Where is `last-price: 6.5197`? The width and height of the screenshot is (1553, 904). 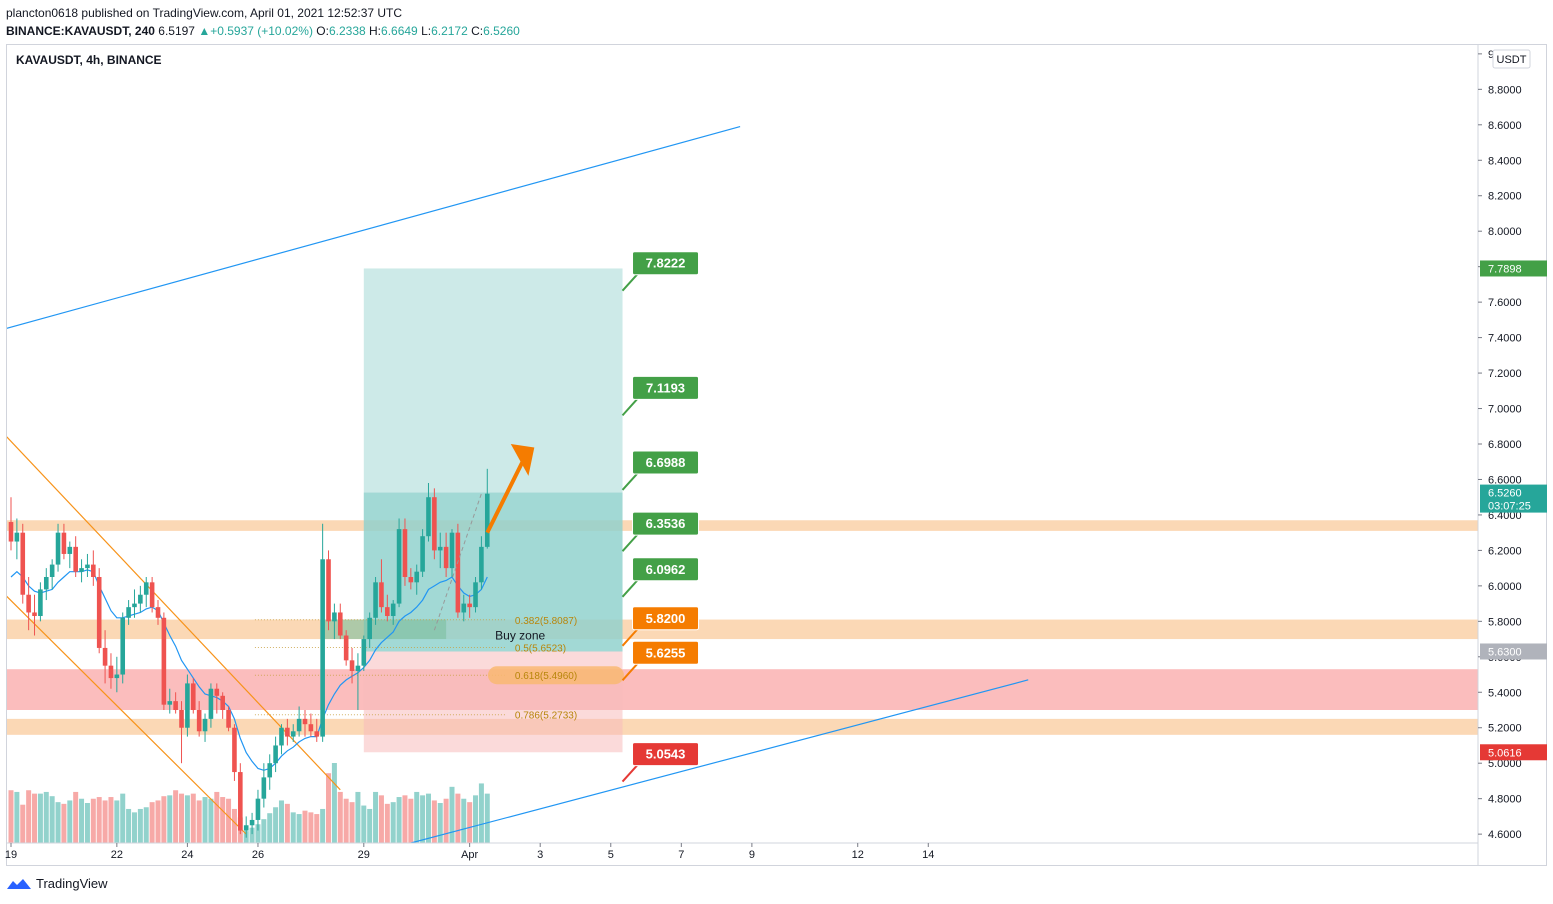
last-price: 6.5197 is located at coordinates (176, 31).